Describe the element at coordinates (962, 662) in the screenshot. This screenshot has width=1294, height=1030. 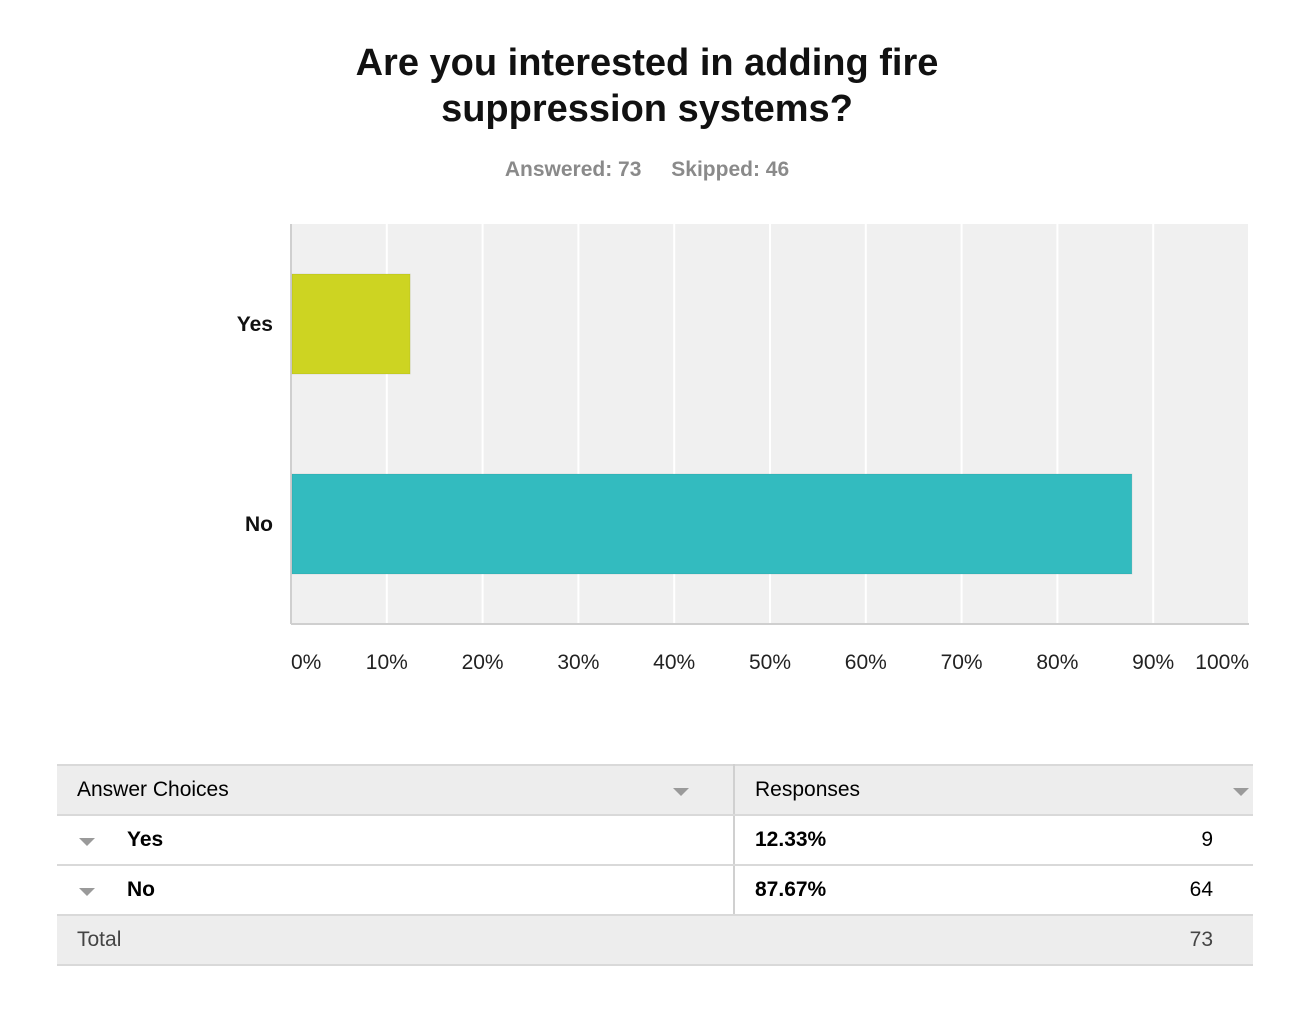
I see `x-tick-label: 70%` at that location.